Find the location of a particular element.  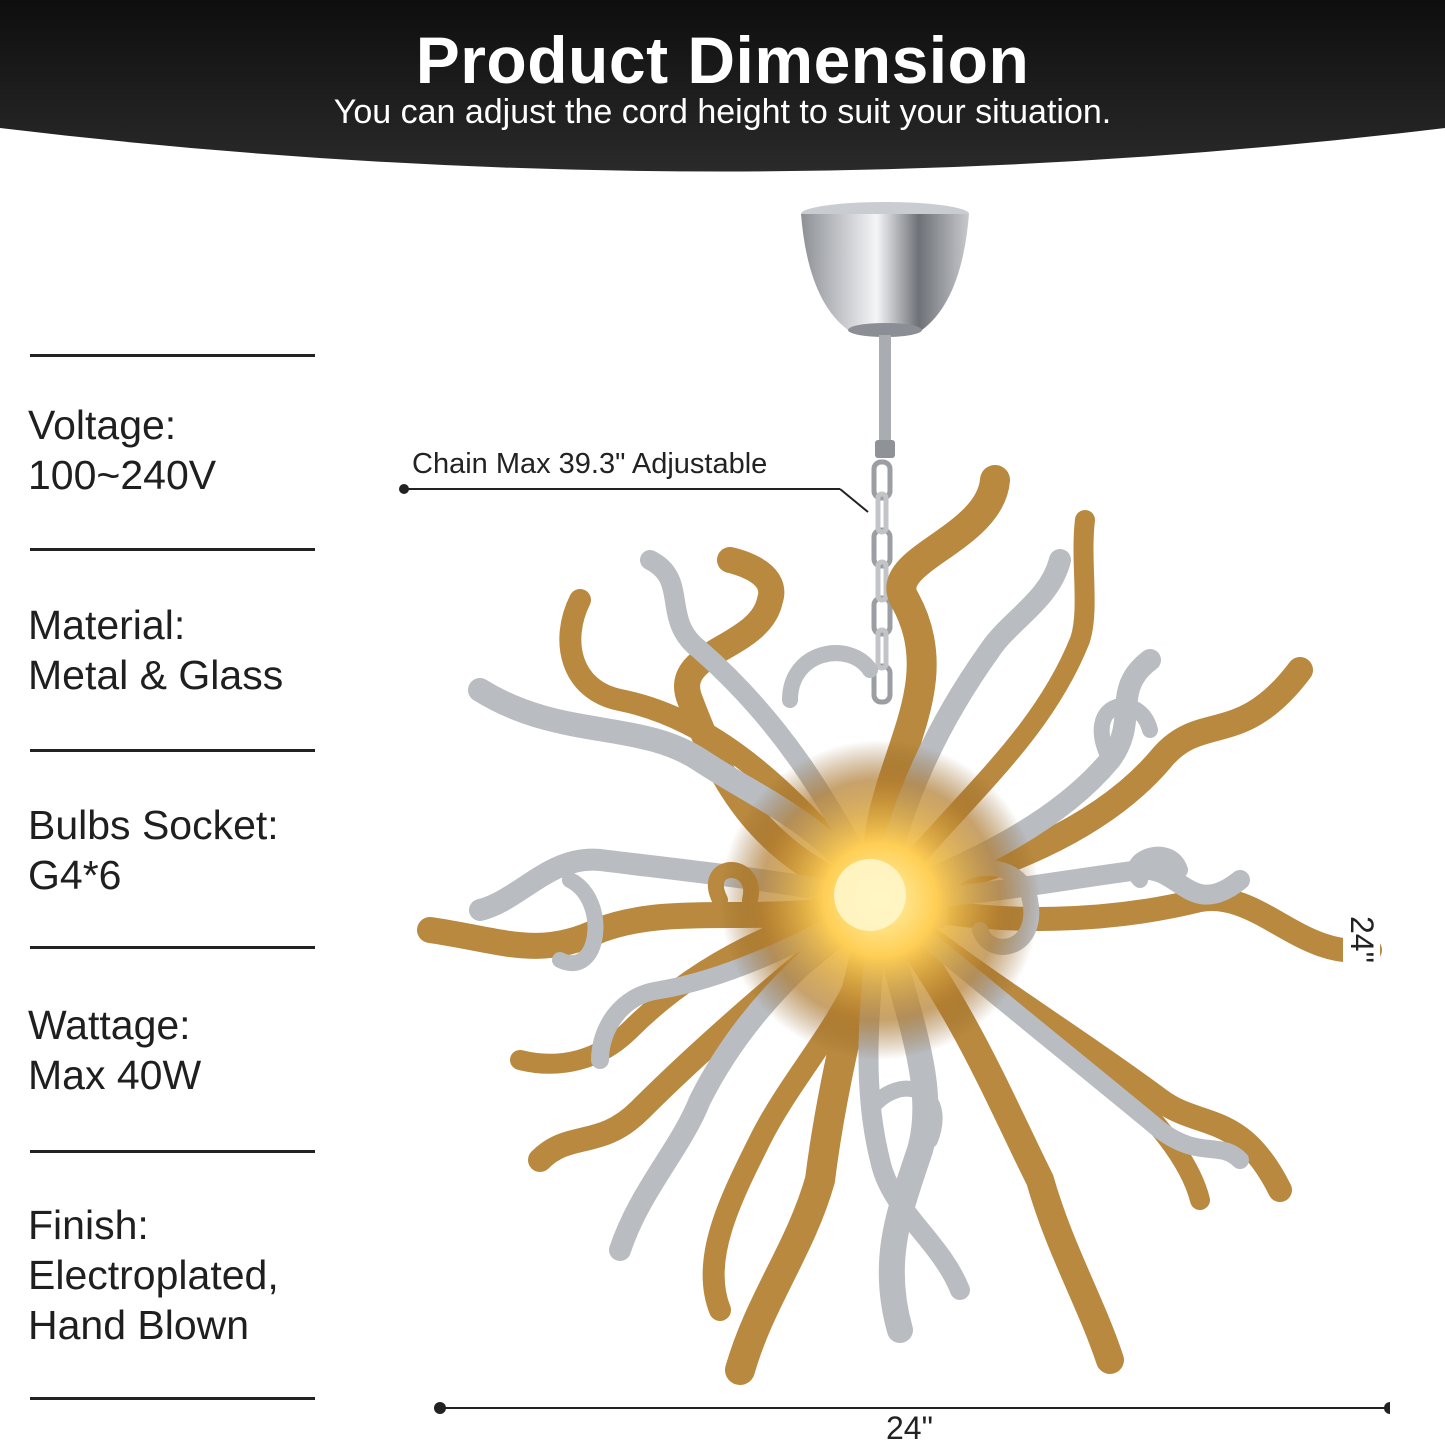

height-label: 24" is located at coordinates (1361, 939).